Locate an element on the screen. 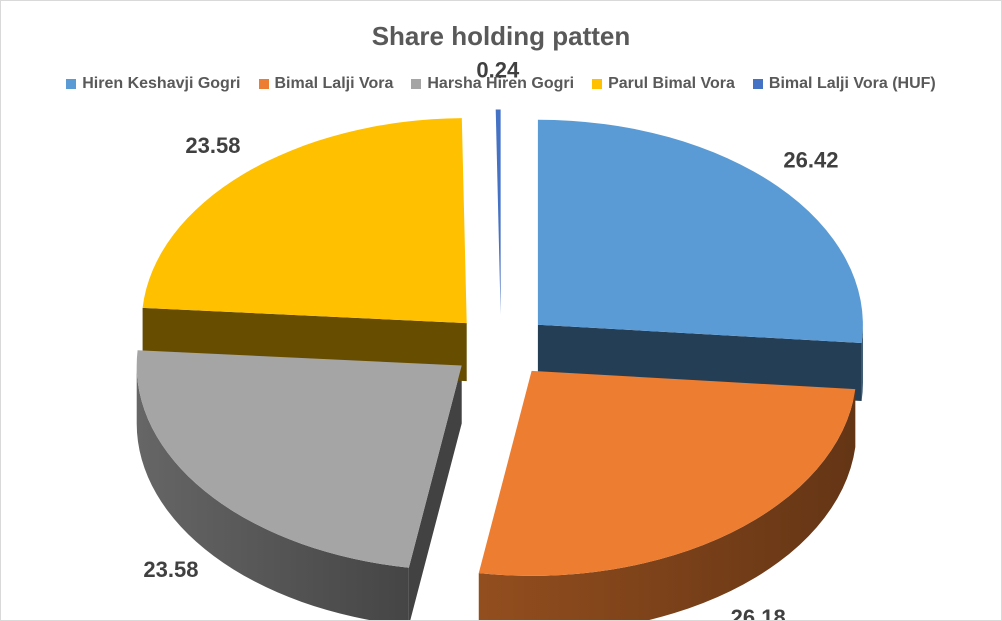 This screenshot has width=1002, height=621. data-label: 26.18 is located at coordinates (758, 612).